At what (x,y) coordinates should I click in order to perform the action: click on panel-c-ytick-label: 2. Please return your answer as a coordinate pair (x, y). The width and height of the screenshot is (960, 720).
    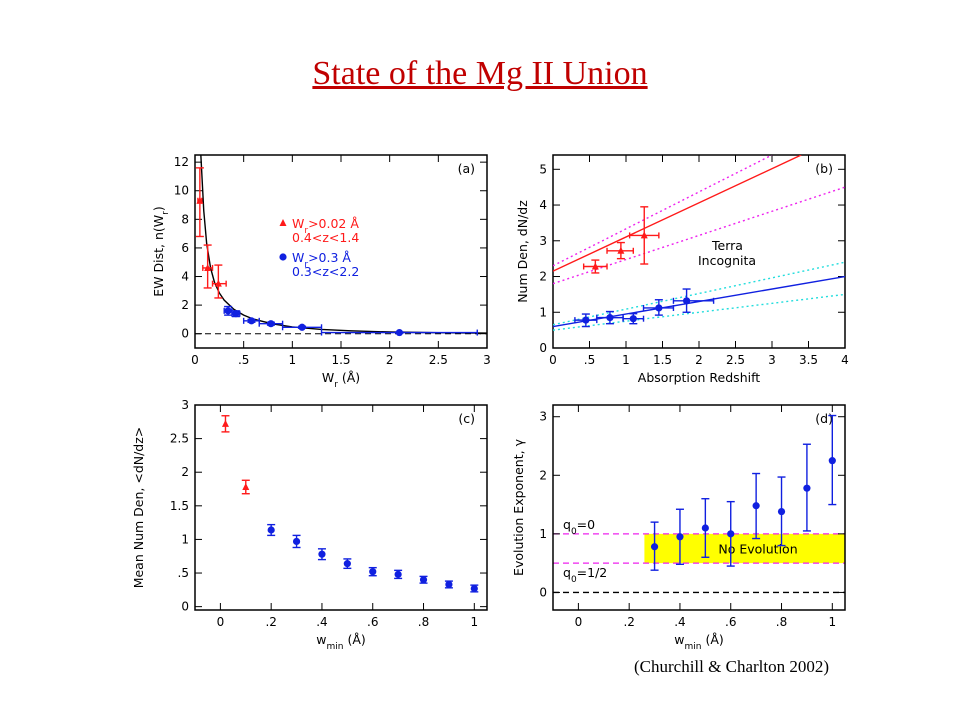
    Looking at the image, I should click on (185, 472).